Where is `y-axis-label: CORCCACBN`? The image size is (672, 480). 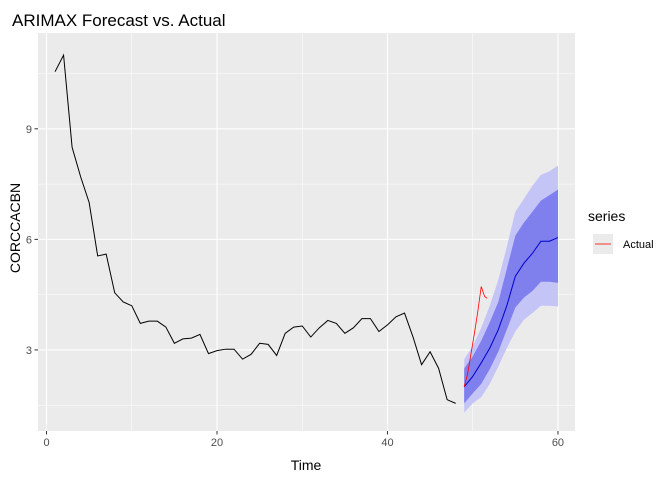
y-axis-label: CORCCACBN is located at coordinates (15, 228).